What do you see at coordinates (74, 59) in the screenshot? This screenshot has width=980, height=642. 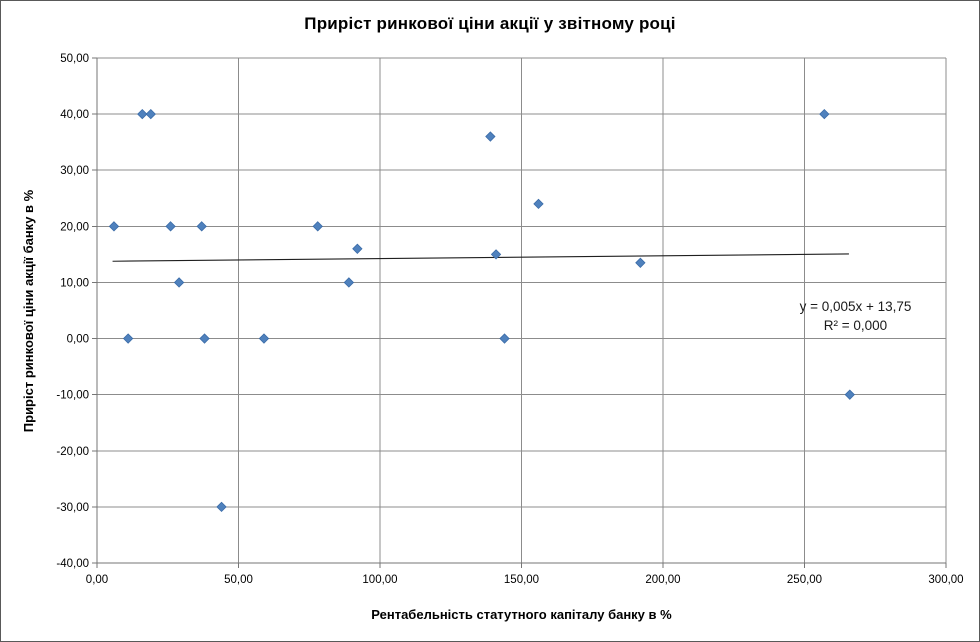 I see `y-tick-label: 50,00` at bounding box center [74, 59].